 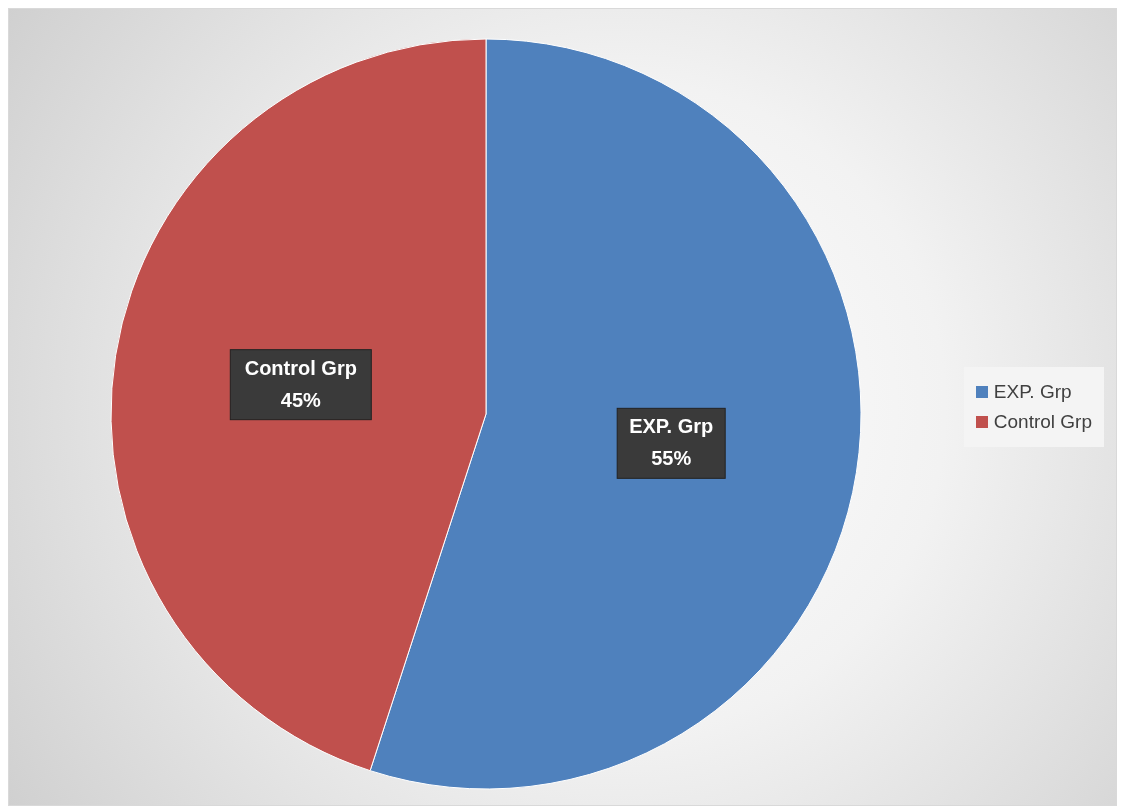 What do you see at coordinates (1042, 422) in the screenshot?
I see `legend-label: Control Grp` at bounding box center [1042, 422].